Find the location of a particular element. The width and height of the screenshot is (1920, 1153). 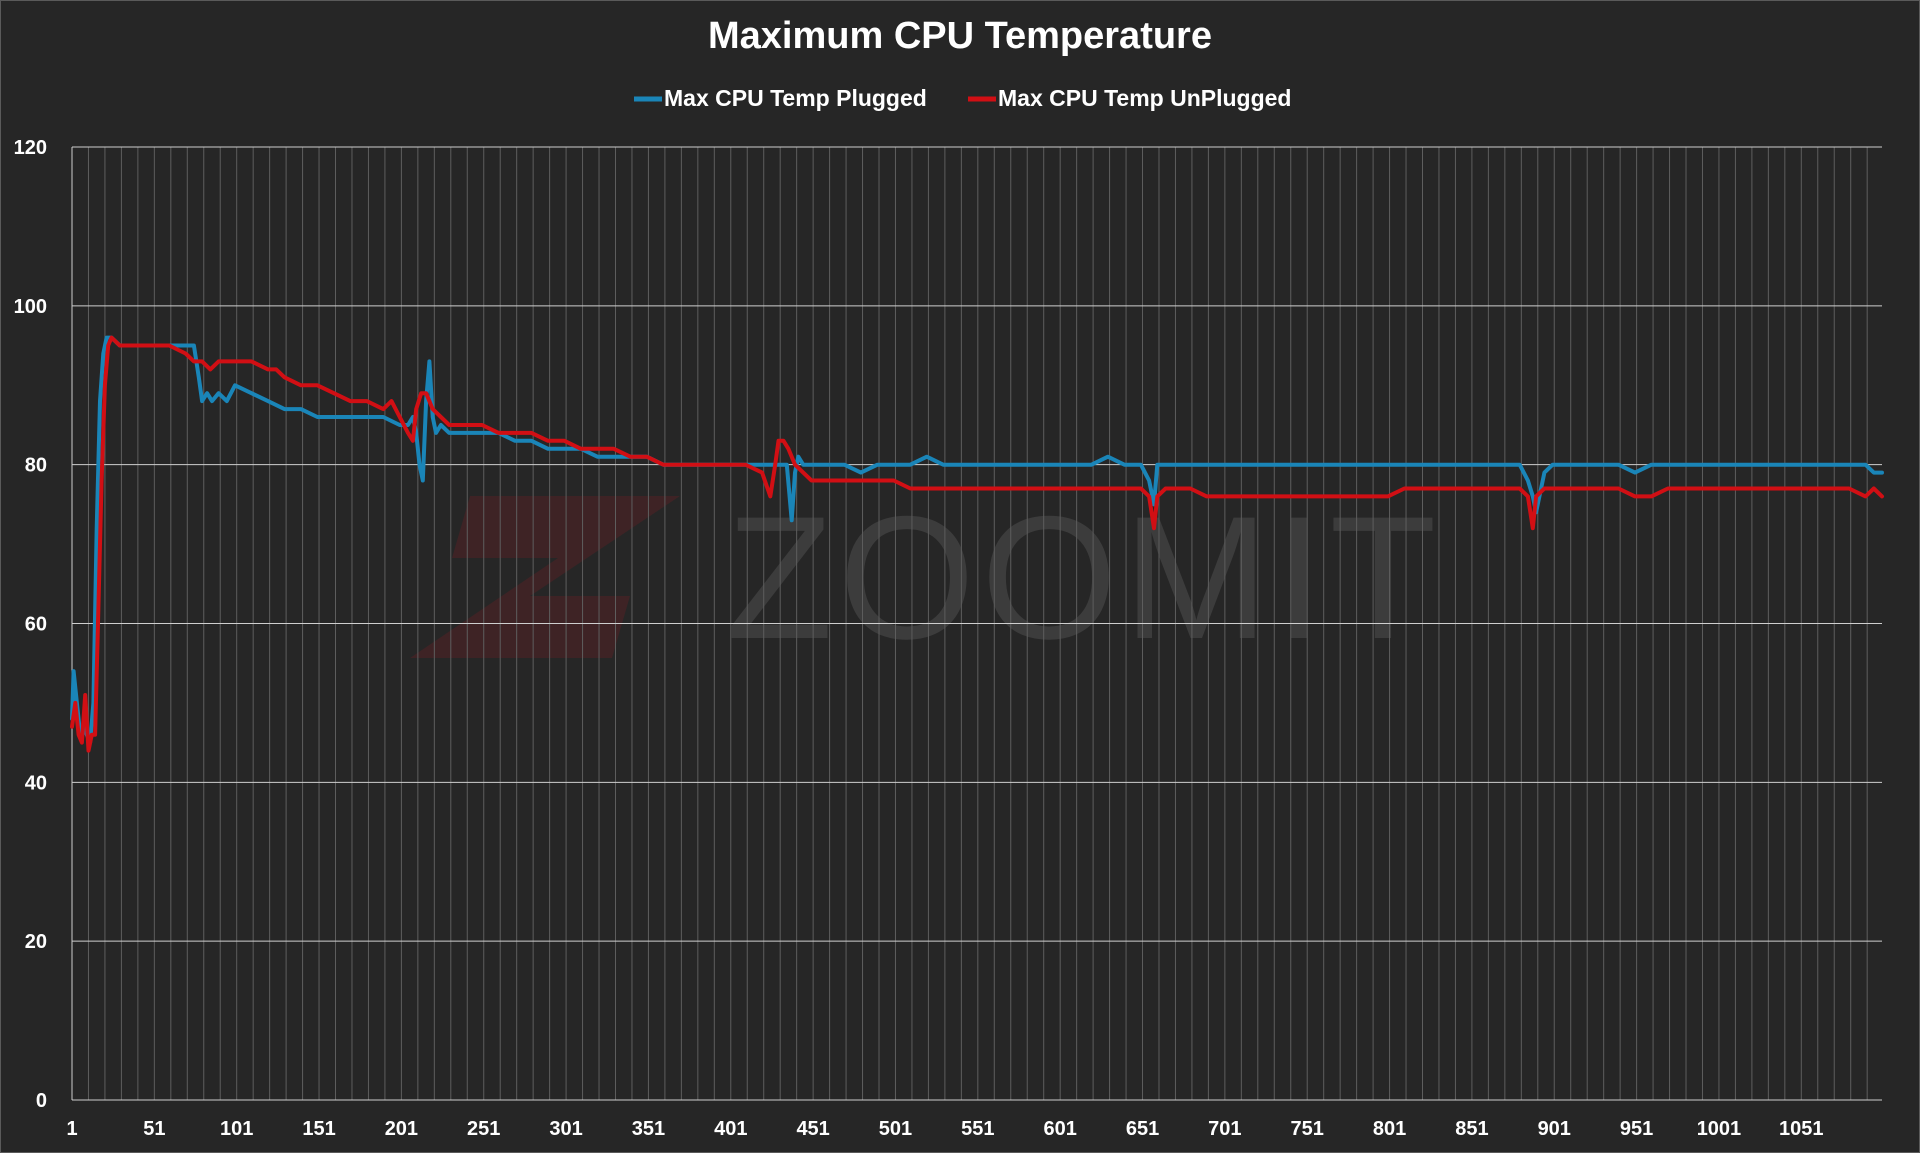

y-tick-label: 100 is located at coordinates (30, 307).